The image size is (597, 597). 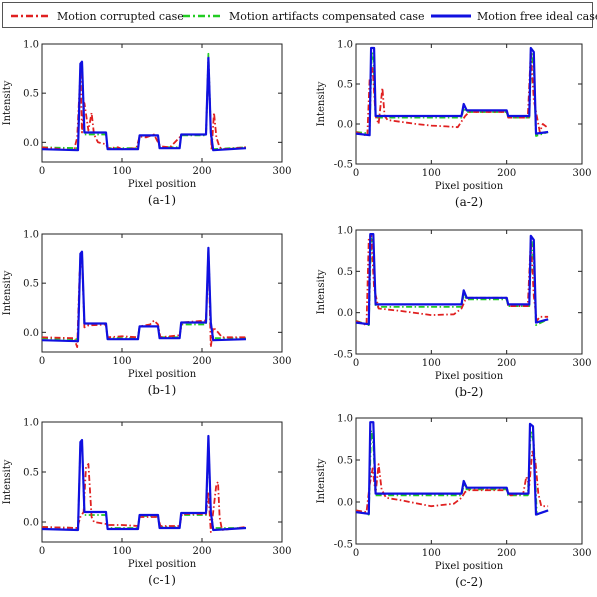 I want to click on panel-subtitle: (b-1), so click(x=162, y=390).